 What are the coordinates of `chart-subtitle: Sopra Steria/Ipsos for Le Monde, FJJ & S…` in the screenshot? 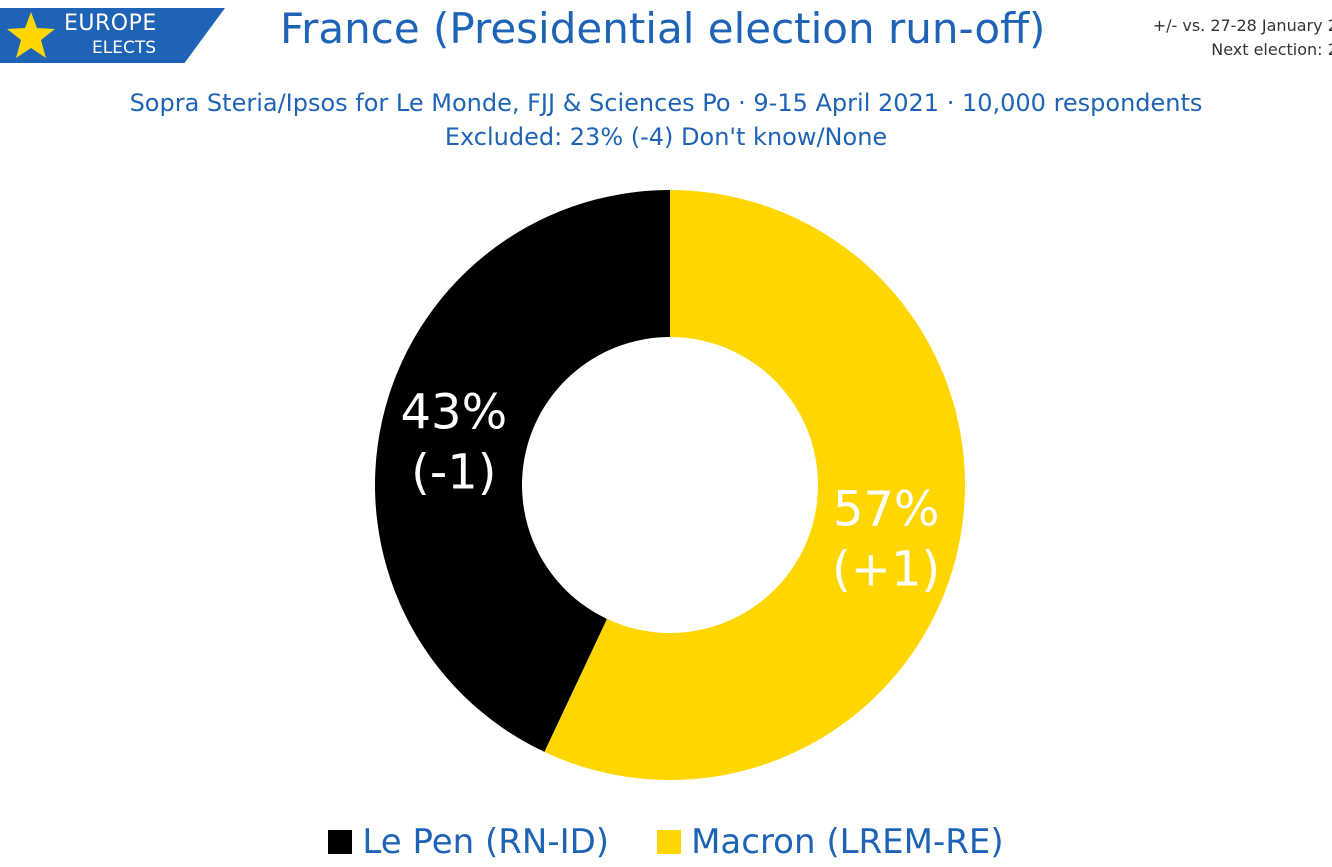 It's located at (666, 120).